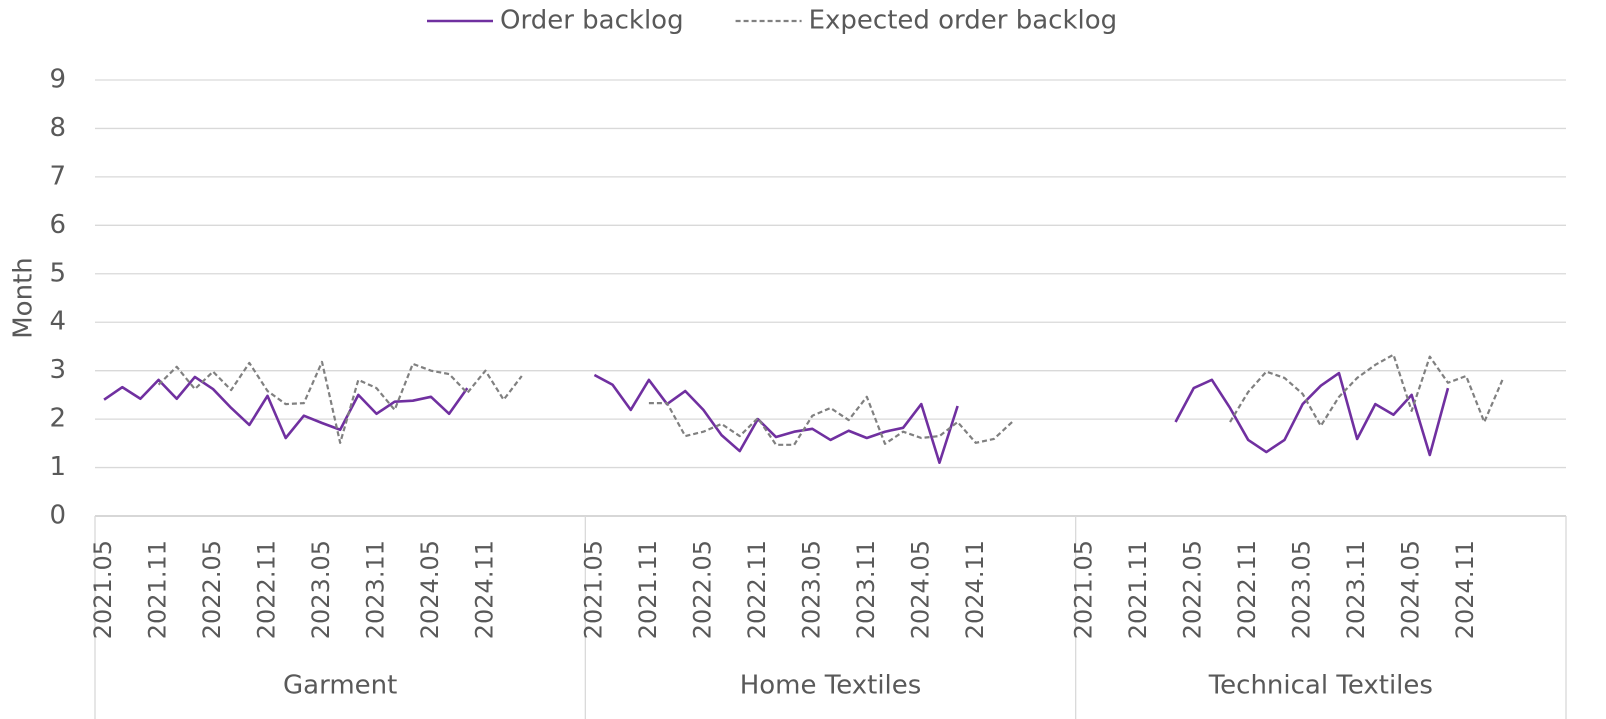 The width and height of the screenshot is (1606, 719). I want to click on legend-label: Order backlog, so click(592, 21).